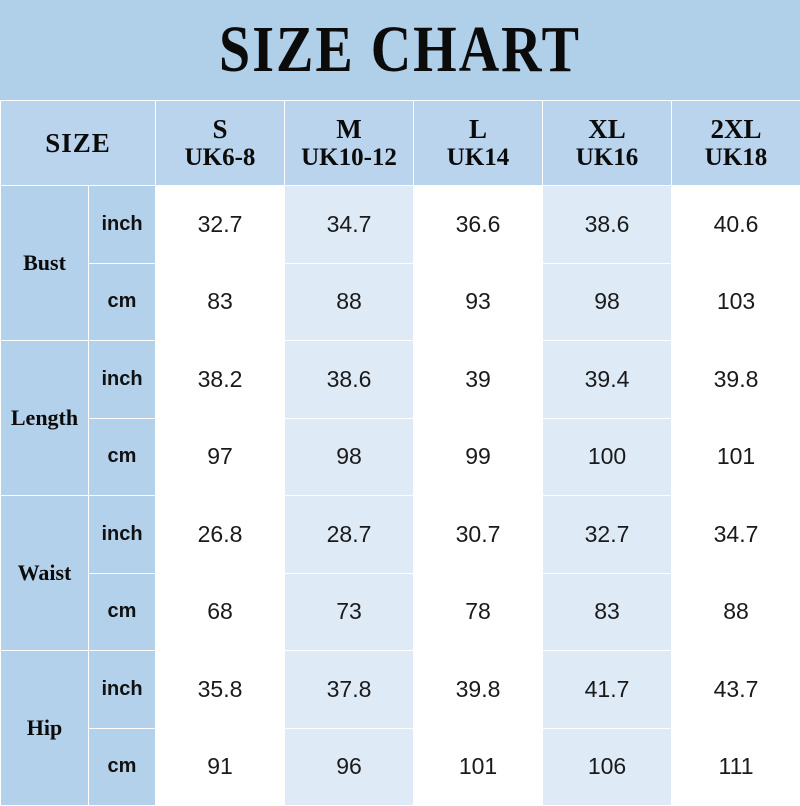  Describe the element at coordinates (220, 535) in the screenshot. I see `cell-waist-inch-s: 26.8` at that location.